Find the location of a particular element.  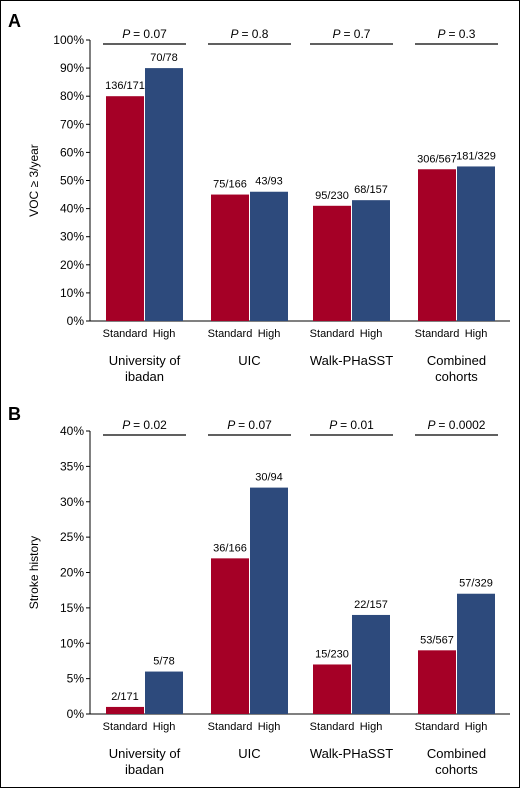

data-label: 15/230 is located at coordinates (332, 654).